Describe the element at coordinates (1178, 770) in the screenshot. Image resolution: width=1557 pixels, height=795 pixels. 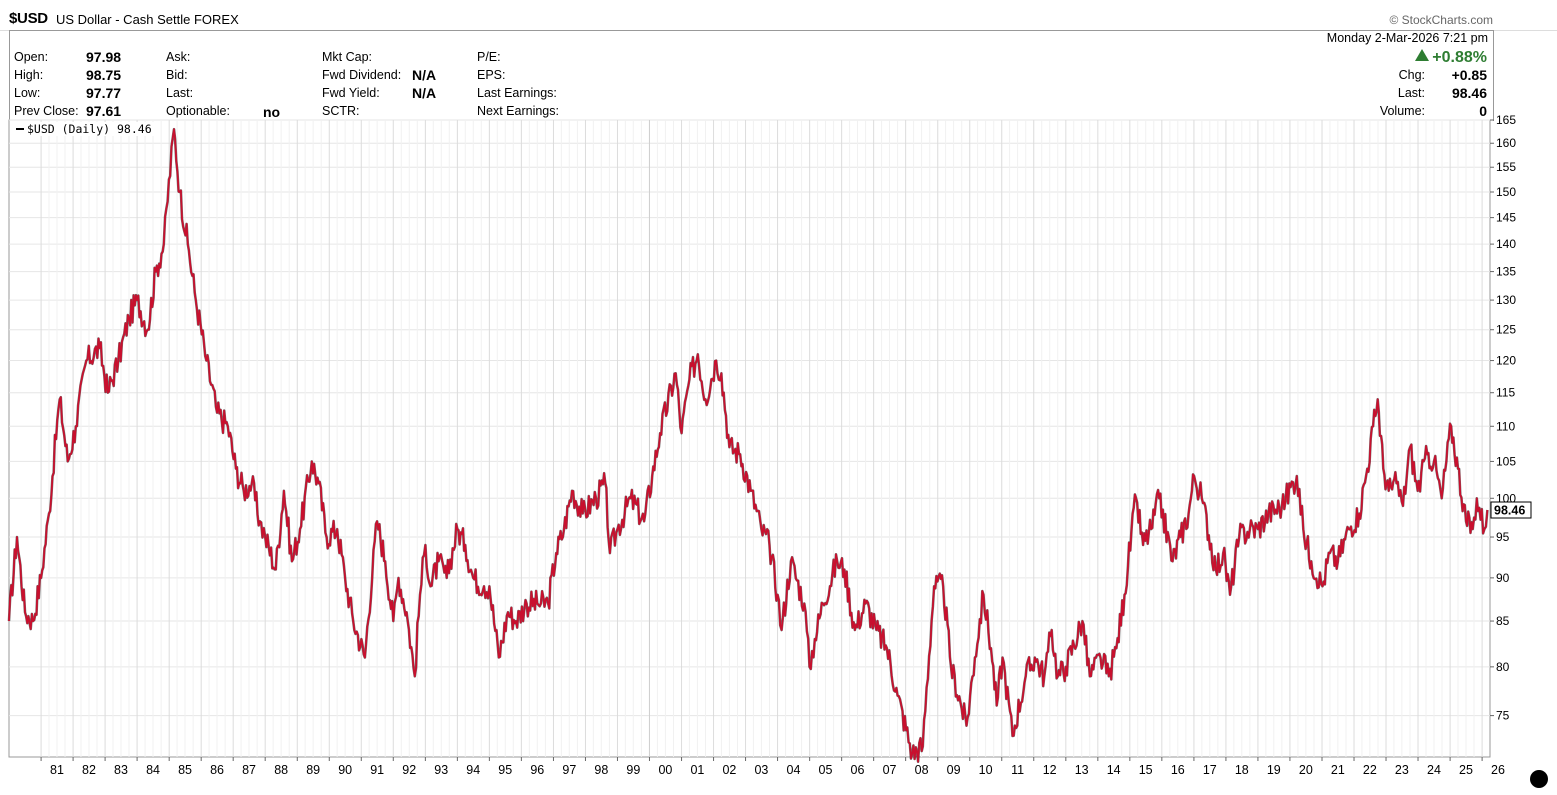
I see `x-tick-label: 16` at that location.